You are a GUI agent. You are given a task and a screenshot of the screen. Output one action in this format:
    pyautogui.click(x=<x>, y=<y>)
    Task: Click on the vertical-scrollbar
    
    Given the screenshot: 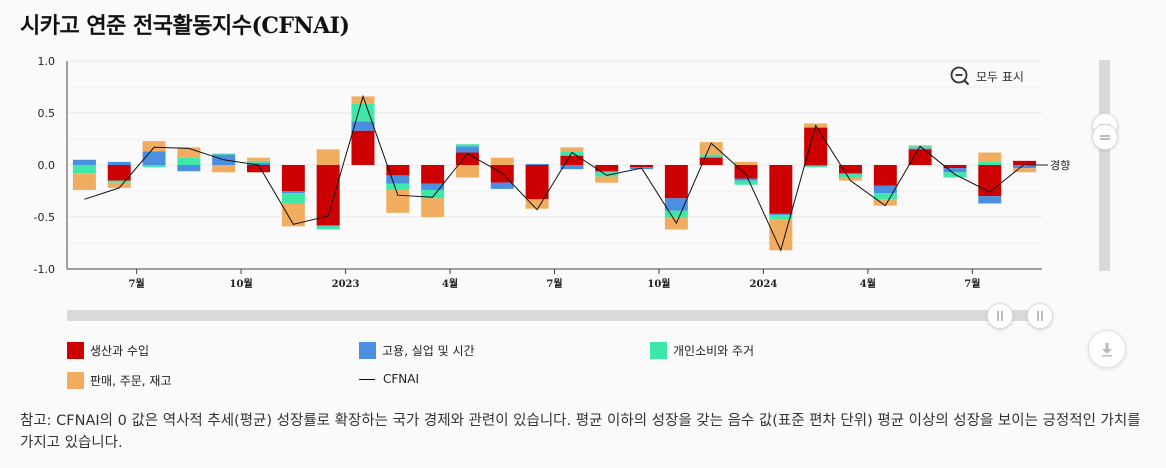 What is the action you would take?
    pyautogui.click(x=1104, y=165)
    